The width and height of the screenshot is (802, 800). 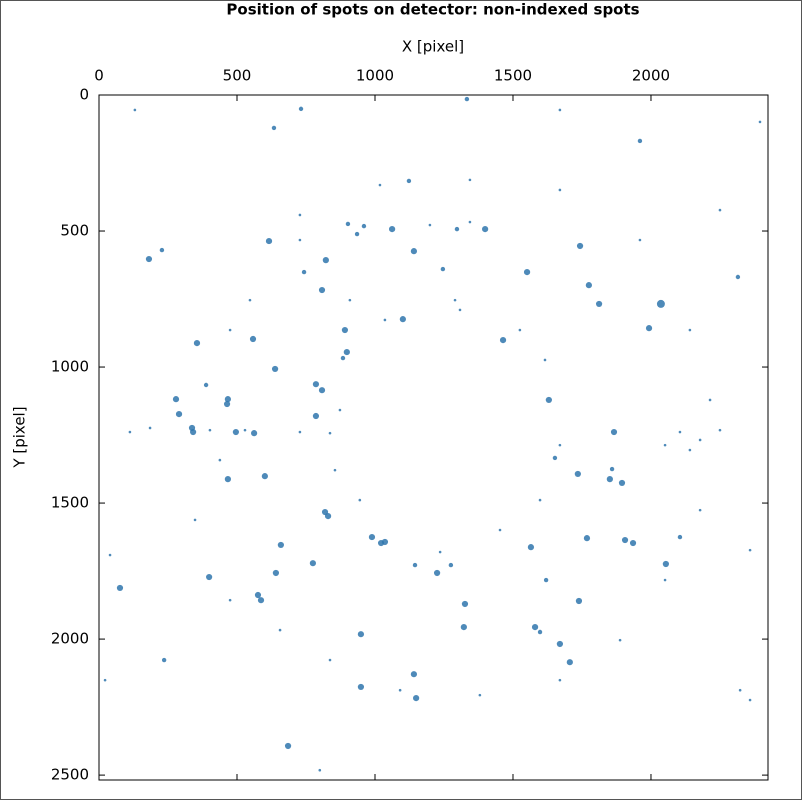 I want to click on x-axis-label: X [pixel], so click(x=433, y=47).